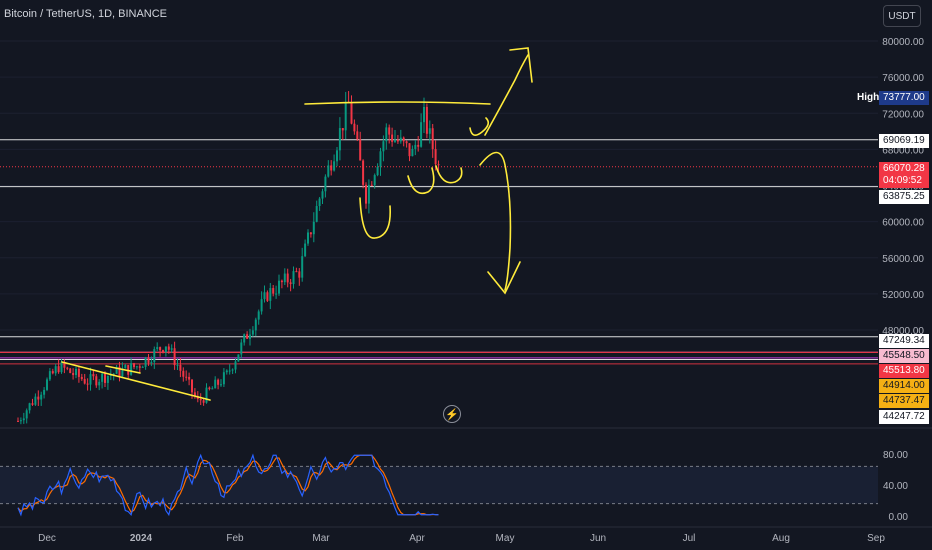 The image size is (932, 550). Describe the element at coordinates (86, 14) in the screenshot. I see `symbol-title: Bitcoin / TetherUS, 1D, BINANCE` at that location.